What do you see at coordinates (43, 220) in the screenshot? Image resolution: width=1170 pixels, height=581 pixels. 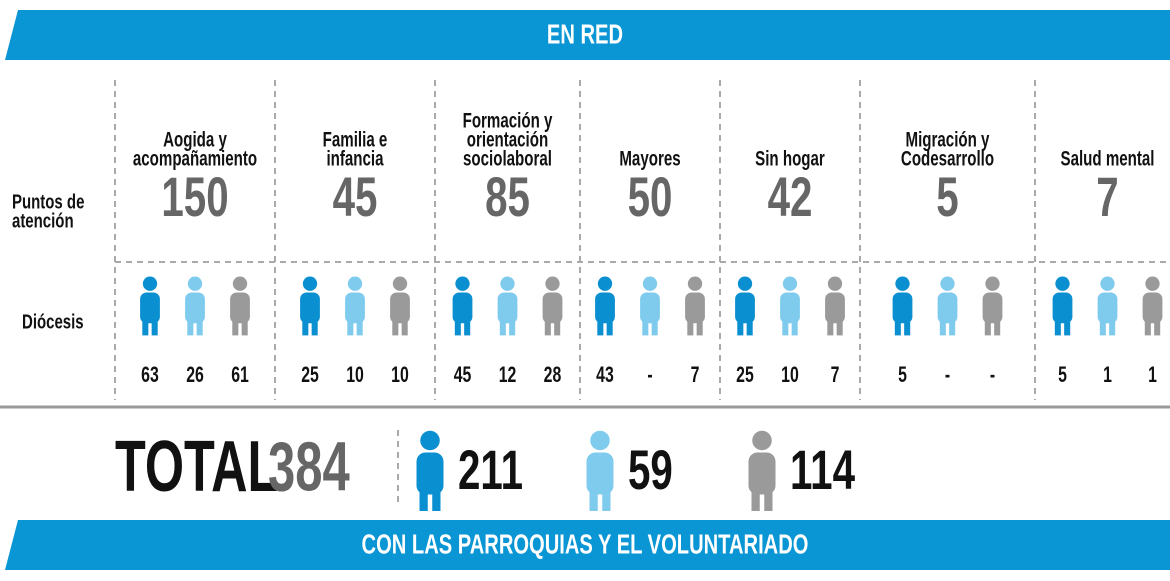 I see `row-label: atención` at bounding box center [43, 220].